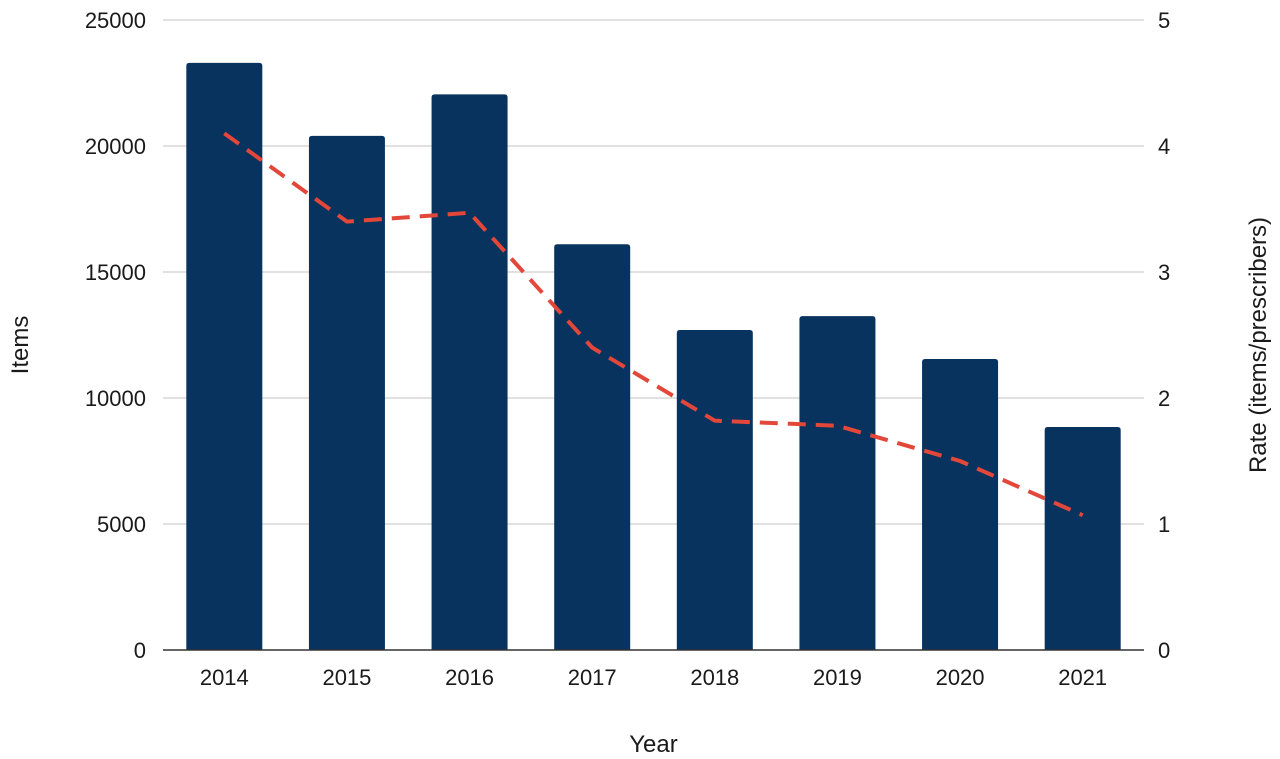 The image size is (1280, 759). Describe the element at coordinates (469, 677) in the screenshot. I see `x-tick-label: 2016` at that location.